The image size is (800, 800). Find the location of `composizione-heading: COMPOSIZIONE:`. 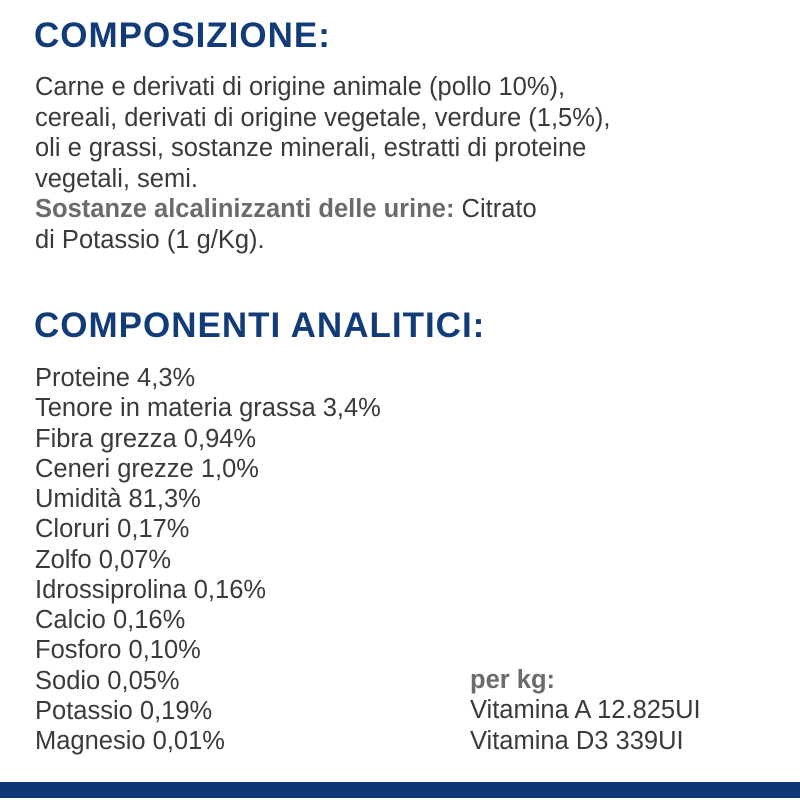

composizione-heading: COMPOSIZIONE: is located at coordinates (182, 35).